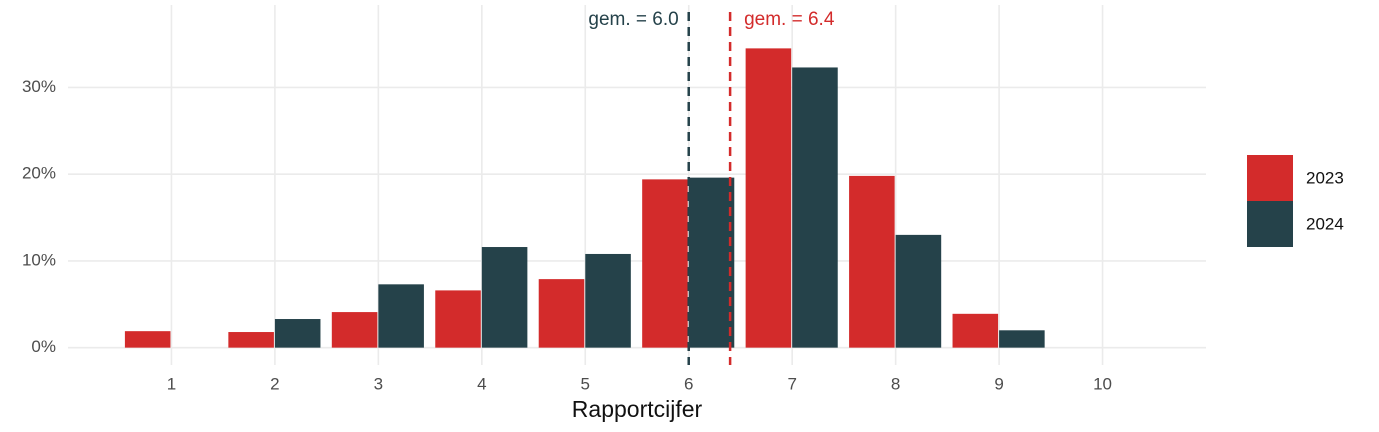  I want to click on y-tick-label: 30%, so click(39, 86).